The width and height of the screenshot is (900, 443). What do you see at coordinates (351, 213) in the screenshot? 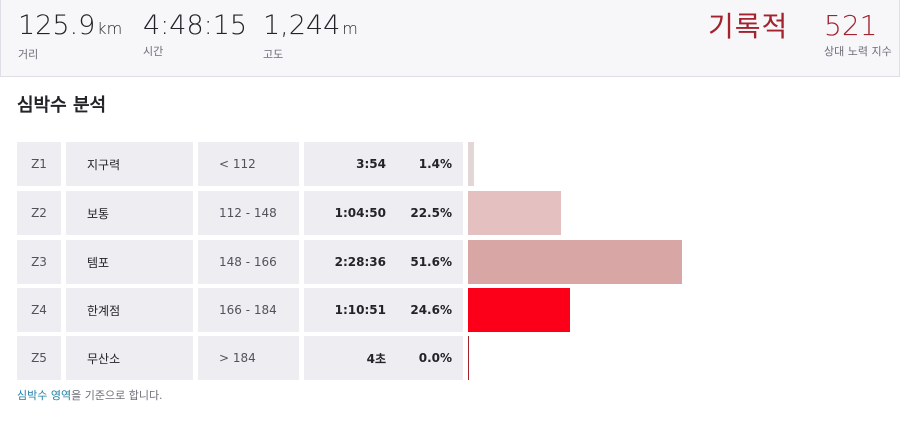
I see `zone-time: 1:04:50` at bounding box center [351, 213].